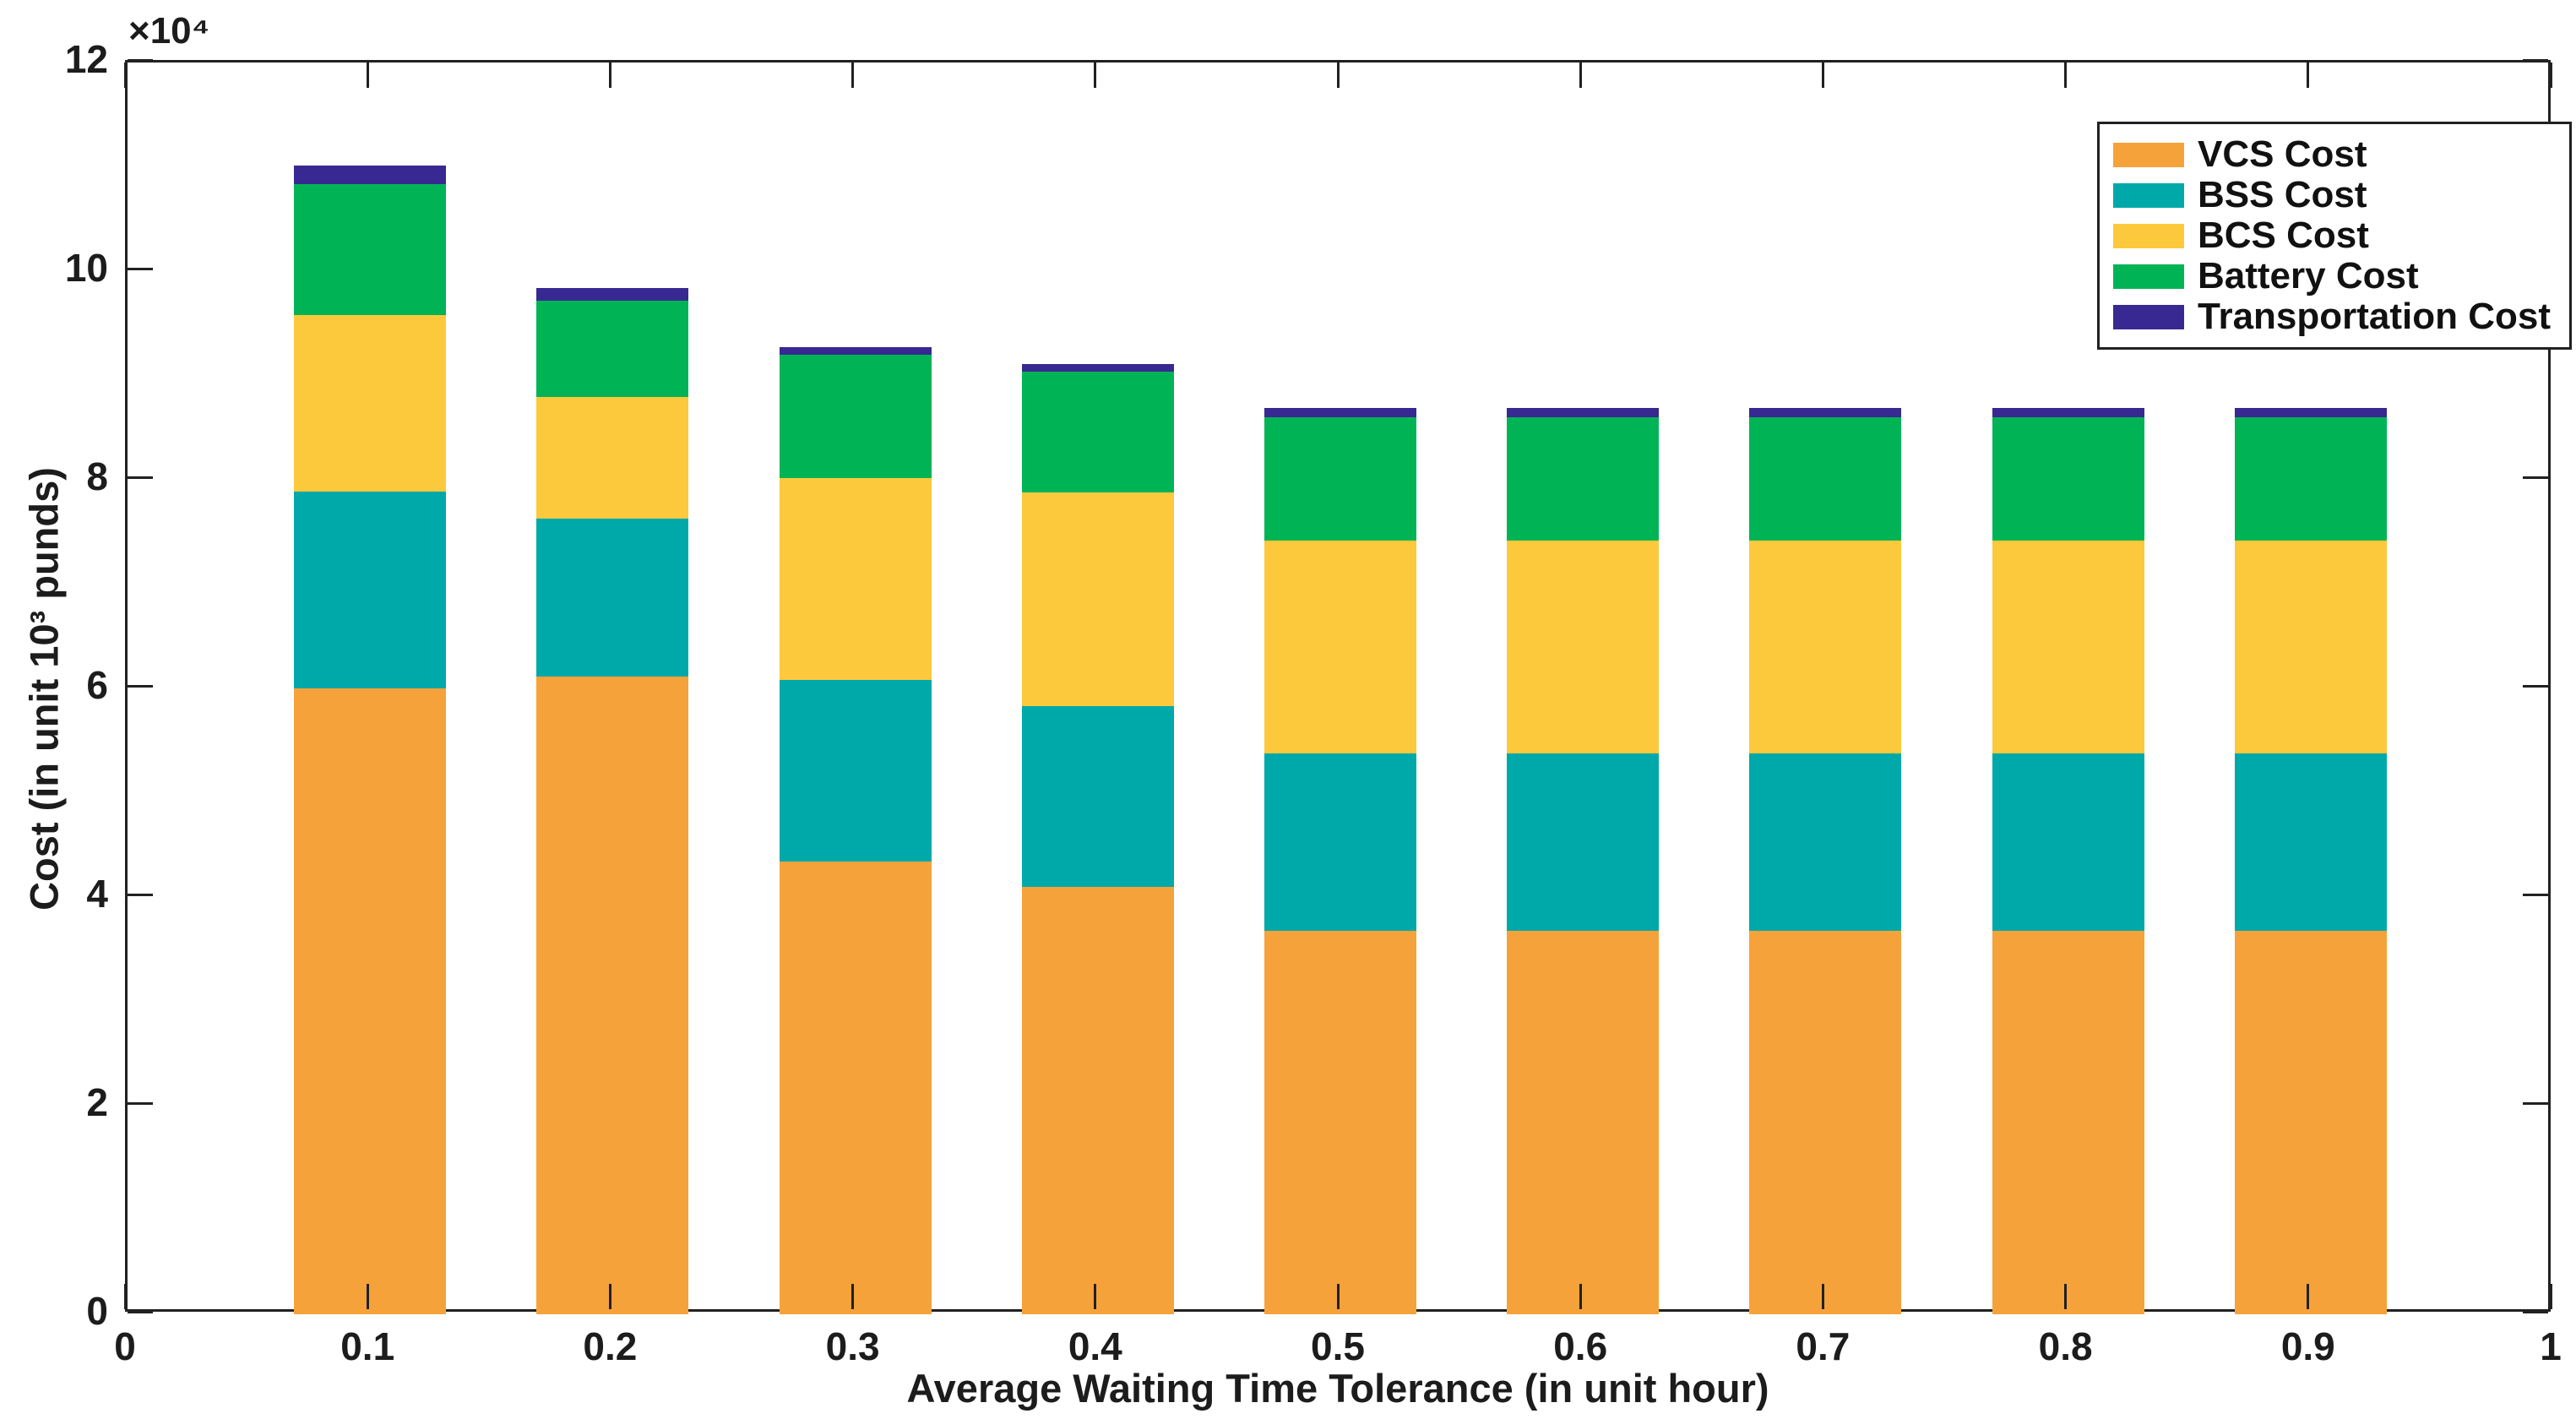 Image resolution: width=2576 pixels, height=1419 pixels. Describe the element at coordinates (1825, 478) in the screenshot. I see `bar-segment-battery-cost-x0.7` at that location.